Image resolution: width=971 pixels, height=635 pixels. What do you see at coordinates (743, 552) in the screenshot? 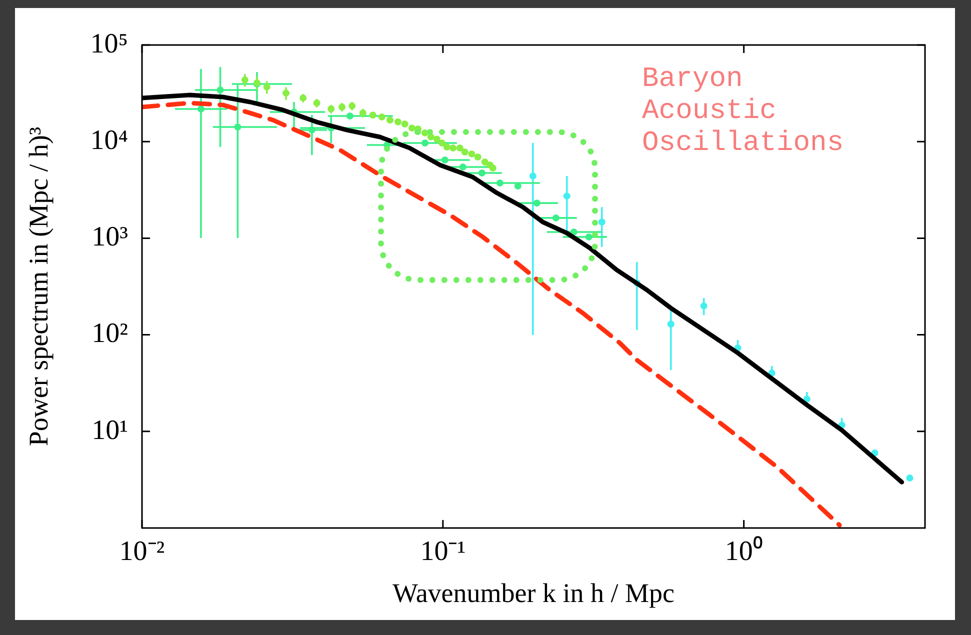
I see `x-tick-label: 10⁰` at bounding box center [743, 552].